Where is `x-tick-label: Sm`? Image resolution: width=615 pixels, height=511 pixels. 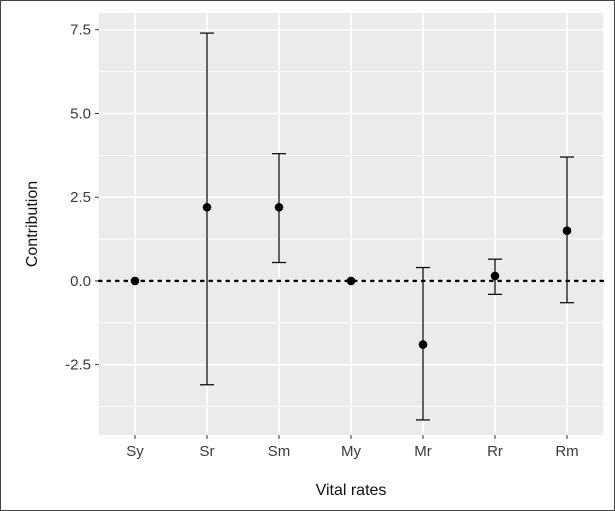
x-tick-label: Sm is located at coordinates (279, 451).